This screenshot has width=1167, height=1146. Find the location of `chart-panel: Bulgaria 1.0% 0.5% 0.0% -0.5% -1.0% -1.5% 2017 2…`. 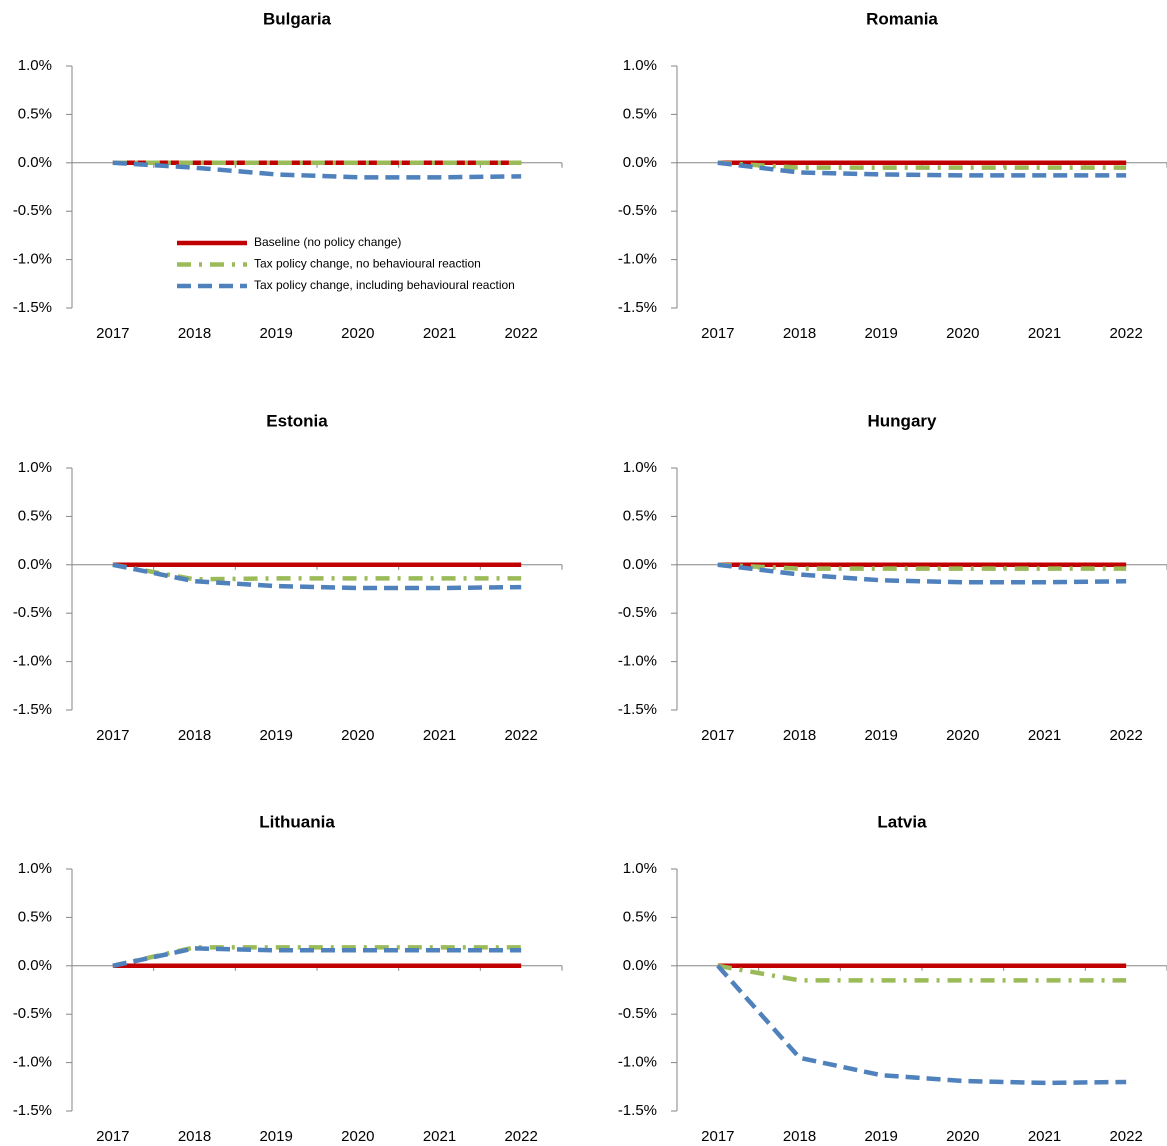

chart-panel: Bulgaria 1.0% 0.5% 0.0% -0.5% -1.0% -1.5% 2017 2… is located at coordinates (288, 175).